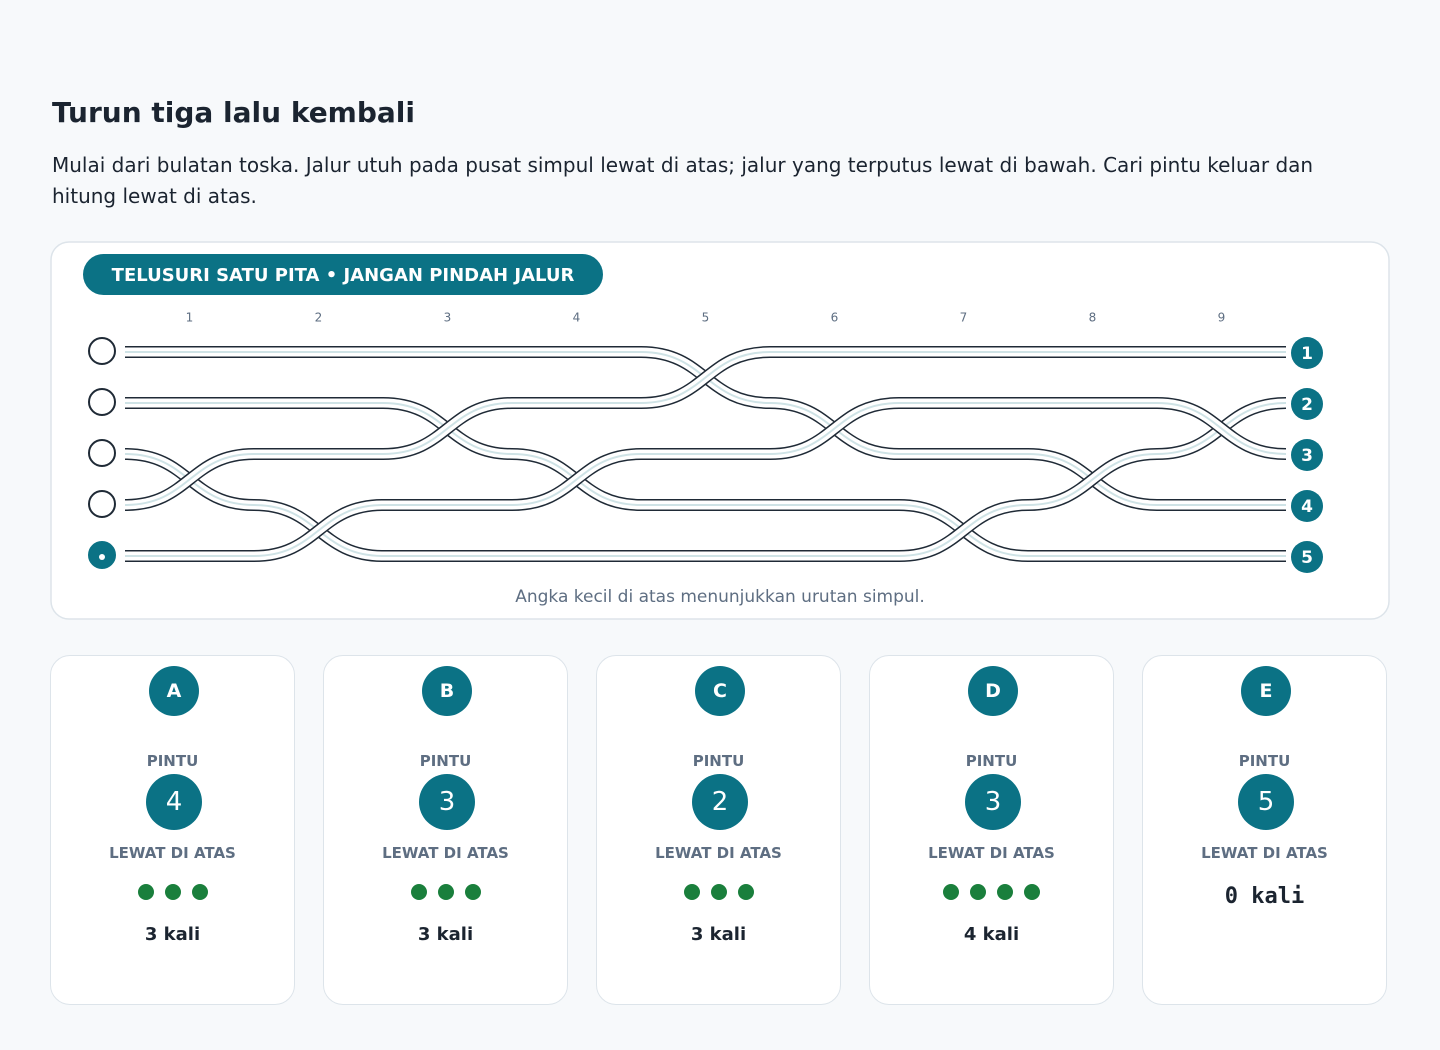  Describe the element at coordinates (706, 318) in the screenshot. I see `crossing-number: 5` at that location.